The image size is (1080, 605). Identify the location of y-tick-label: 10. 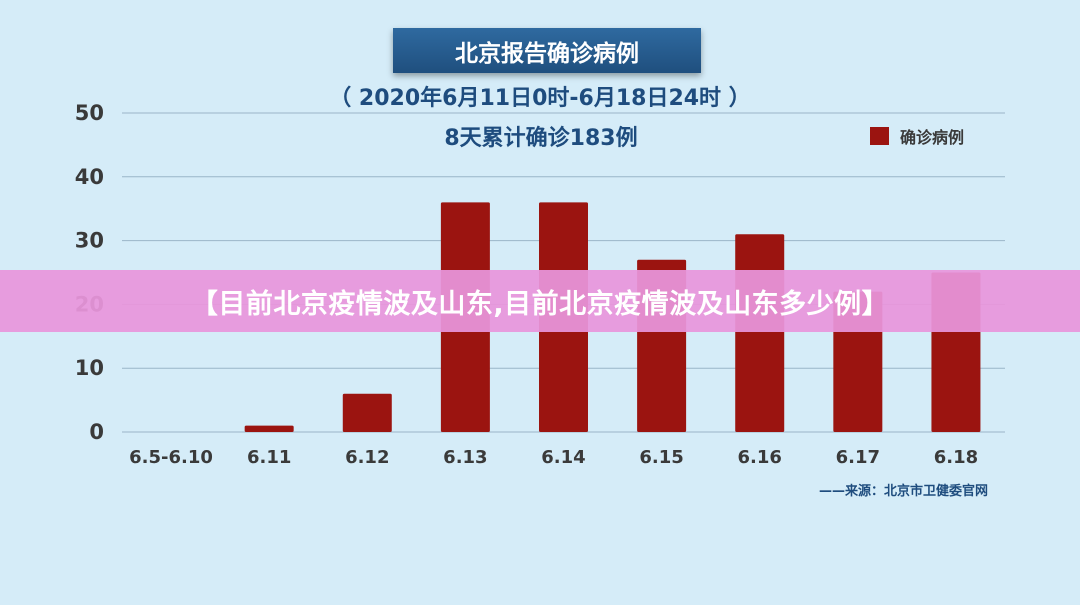
(89, 368).